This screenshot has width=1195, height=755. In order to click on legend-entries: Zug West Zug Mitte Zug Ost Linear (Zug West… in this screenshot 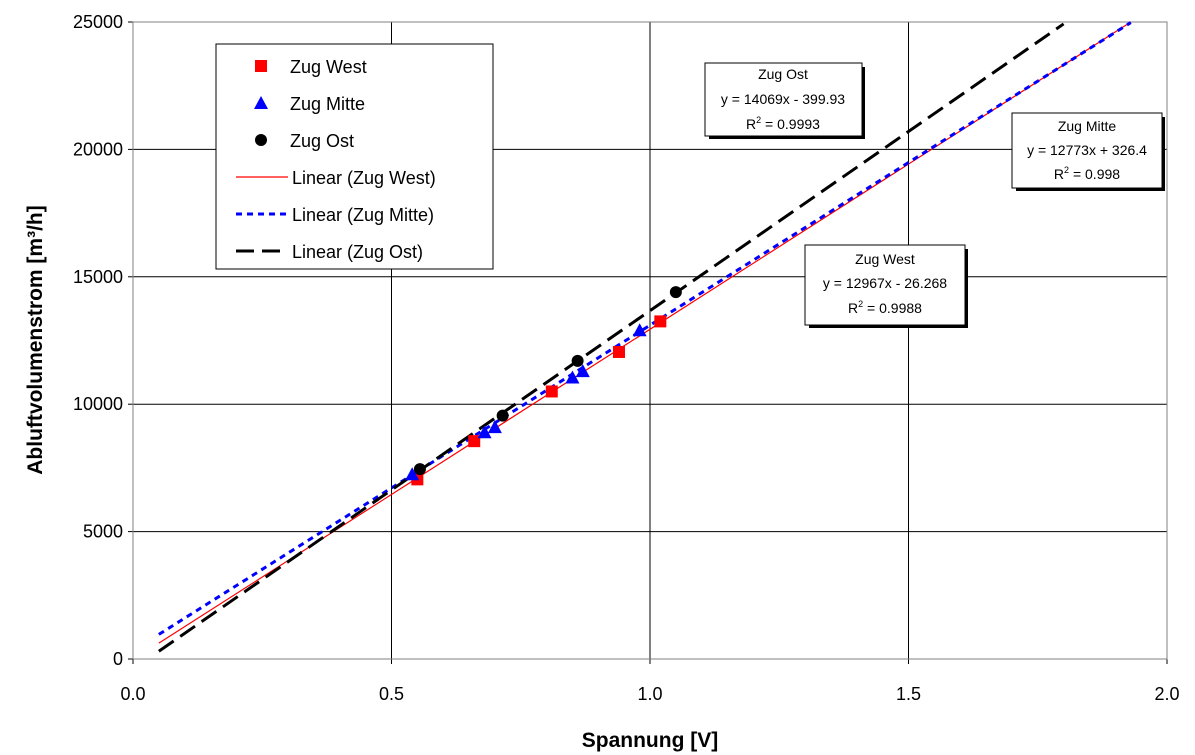, I will do `click(336, 159)`.